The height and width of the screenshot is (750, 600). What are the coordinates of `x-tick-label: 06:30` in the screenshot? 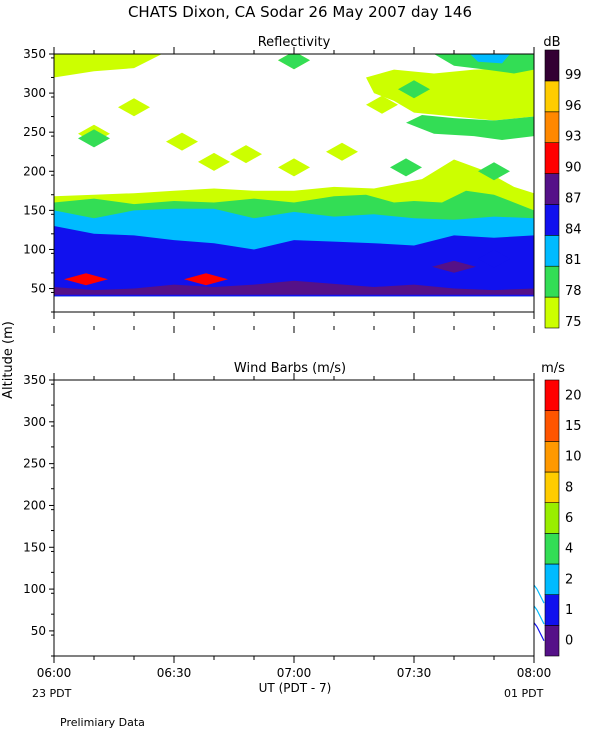 It's located at (174, 673).